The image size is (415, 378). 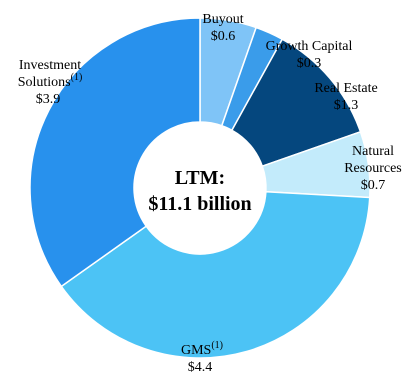 What do you see at coordinates (309, 46) in the screenshot?
I see `slice-label-growth-capital: Growth Capital` at bounding box center [309, 46].